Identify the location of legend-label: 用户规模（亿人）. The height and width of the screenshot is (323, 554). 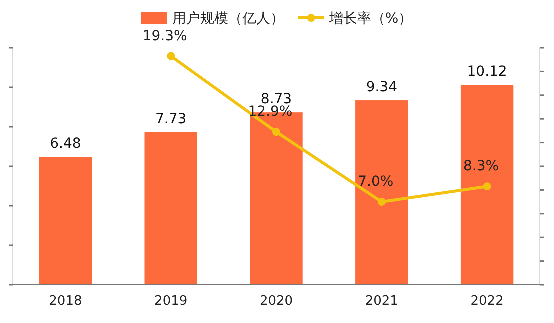
(228, 18).